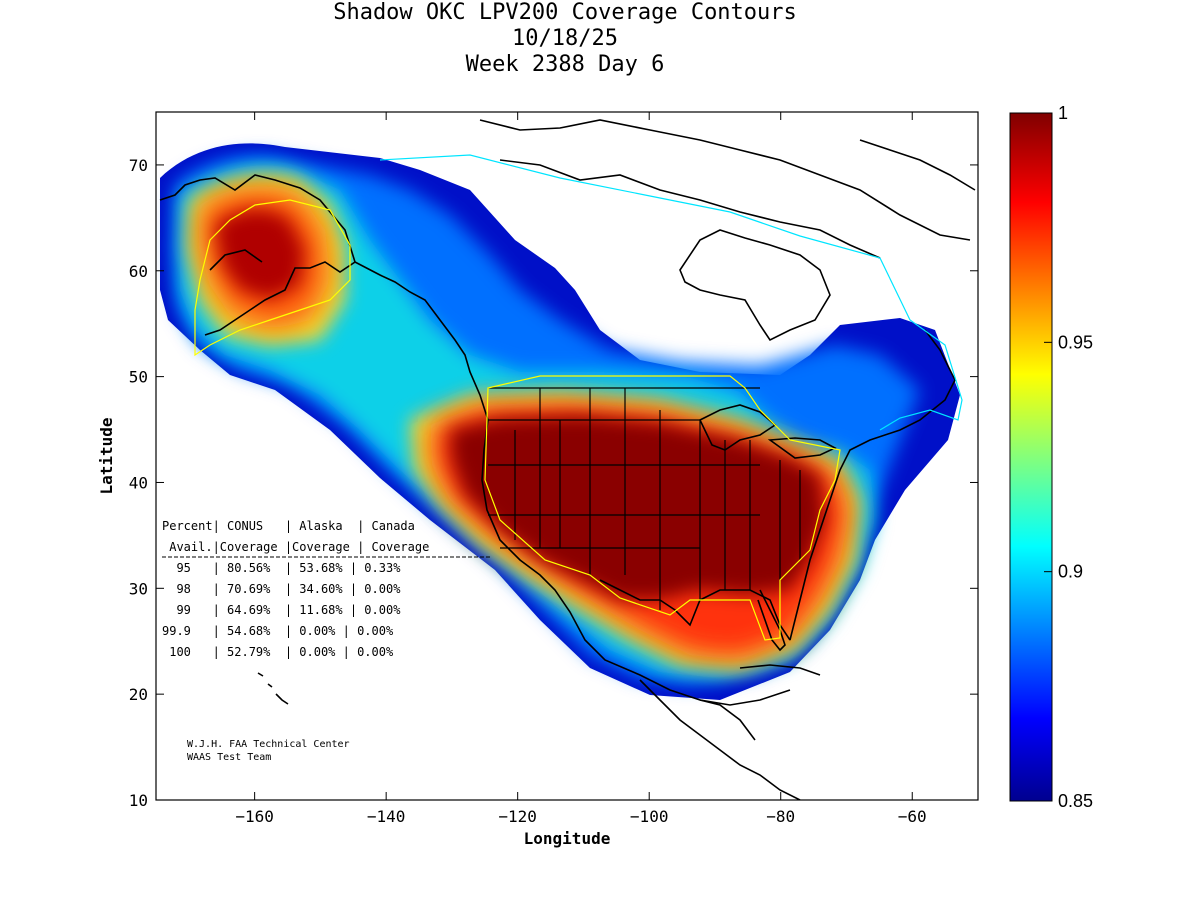 The image size is (1200, 900). Describe the element at coordinates (138, 588) in the screenshot. I see `y-tick-label: 30` at that location.